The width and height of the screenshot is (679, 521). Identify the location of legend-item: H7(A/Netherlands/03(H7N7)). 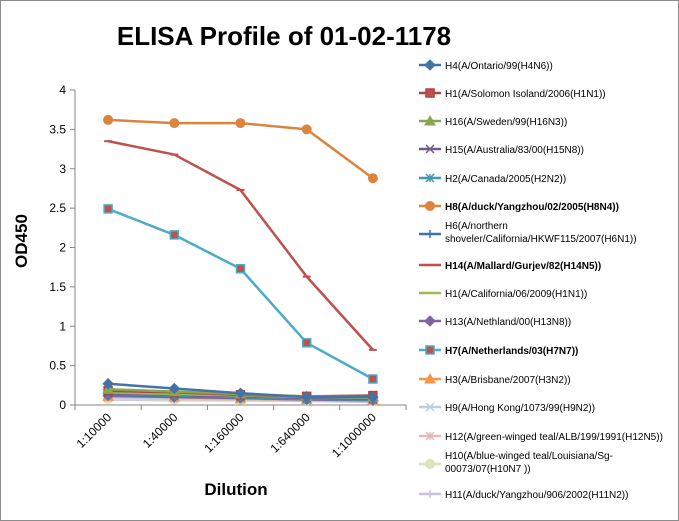
(498, 351).